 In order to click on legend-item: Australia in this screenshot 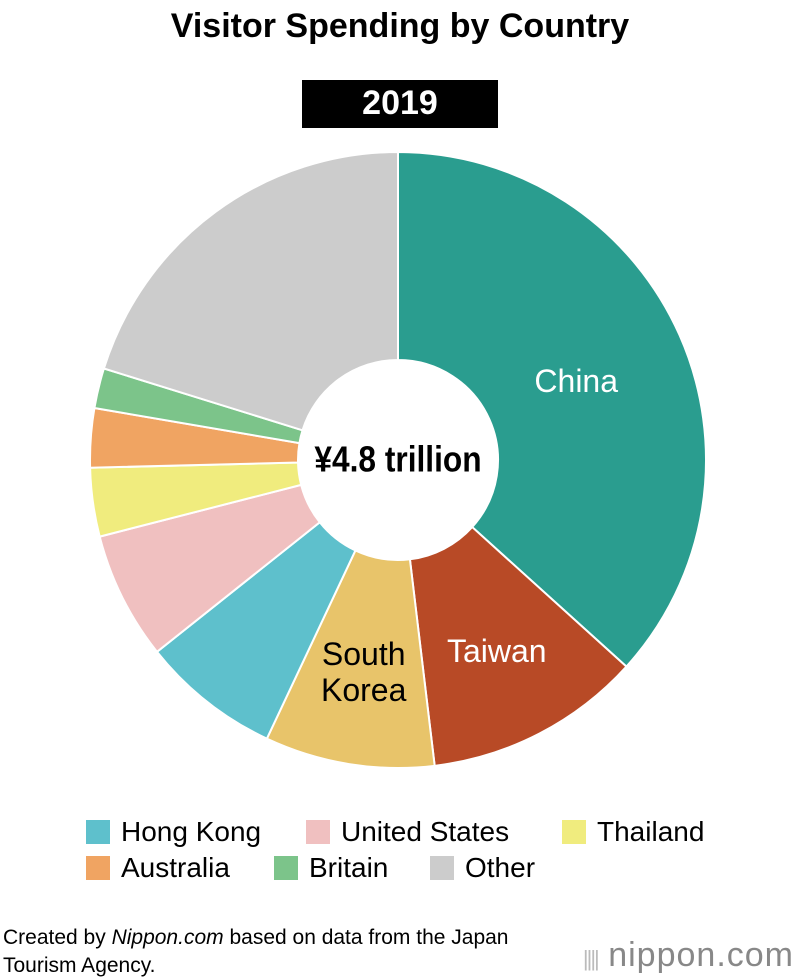, I will do `click(158, 868)`.